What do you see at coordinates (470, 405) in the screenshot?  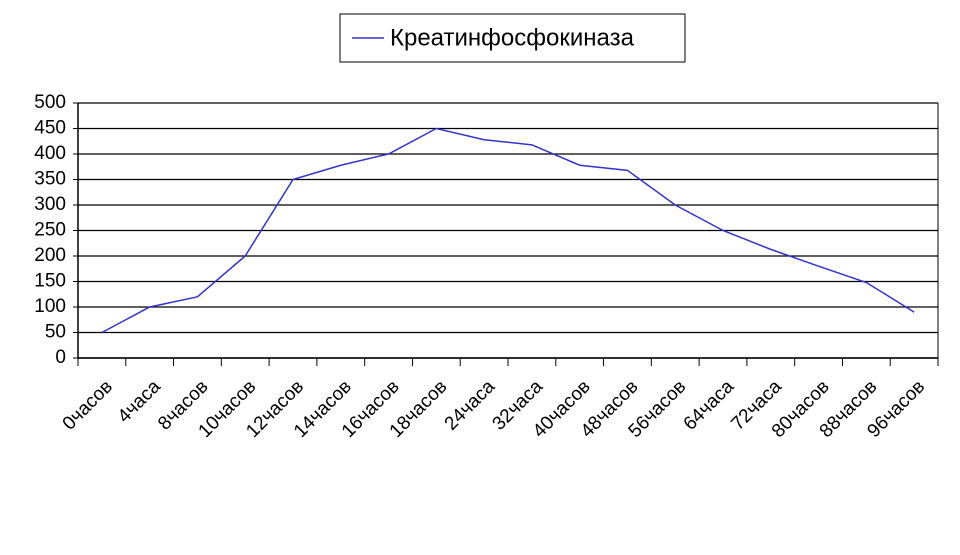 I see `x-tick-label: 24часа` at bounding box center [470, 405].